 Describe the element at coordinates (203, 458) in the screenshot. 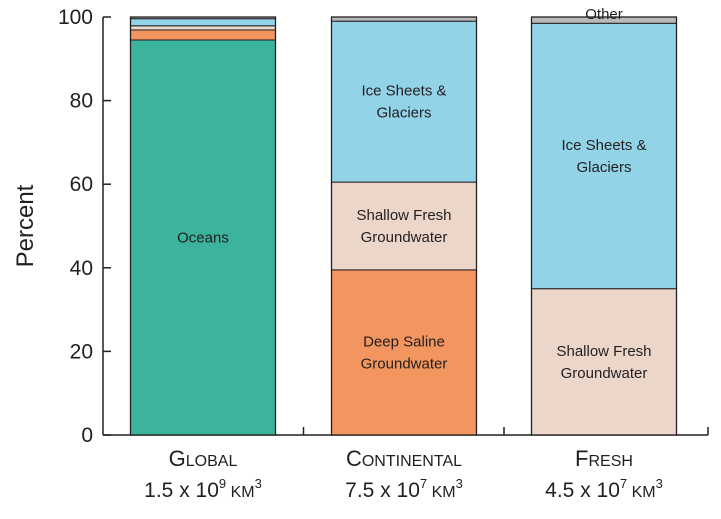

I see `category-name: GLOBAL` at that location.